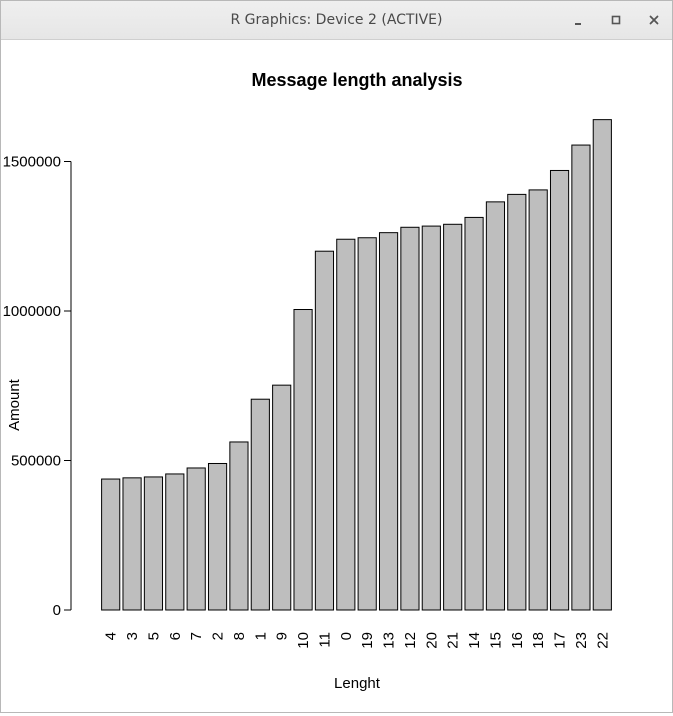 This screenshot has width=673, height=716. What do you see at coordinates (357, 640) in the screenshot?
I see `x-tick-labels: 4 3 5 6 7 2 8 1 9 10 11 0 19 13 12 20 21 14 15 16 18 17 23 22` at bounding box center [357, 640].